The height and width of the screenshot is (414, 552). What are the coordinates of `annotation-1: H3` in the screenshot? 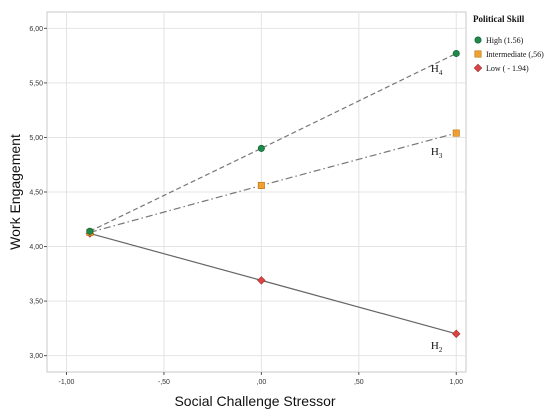 It's located at (437, 153).